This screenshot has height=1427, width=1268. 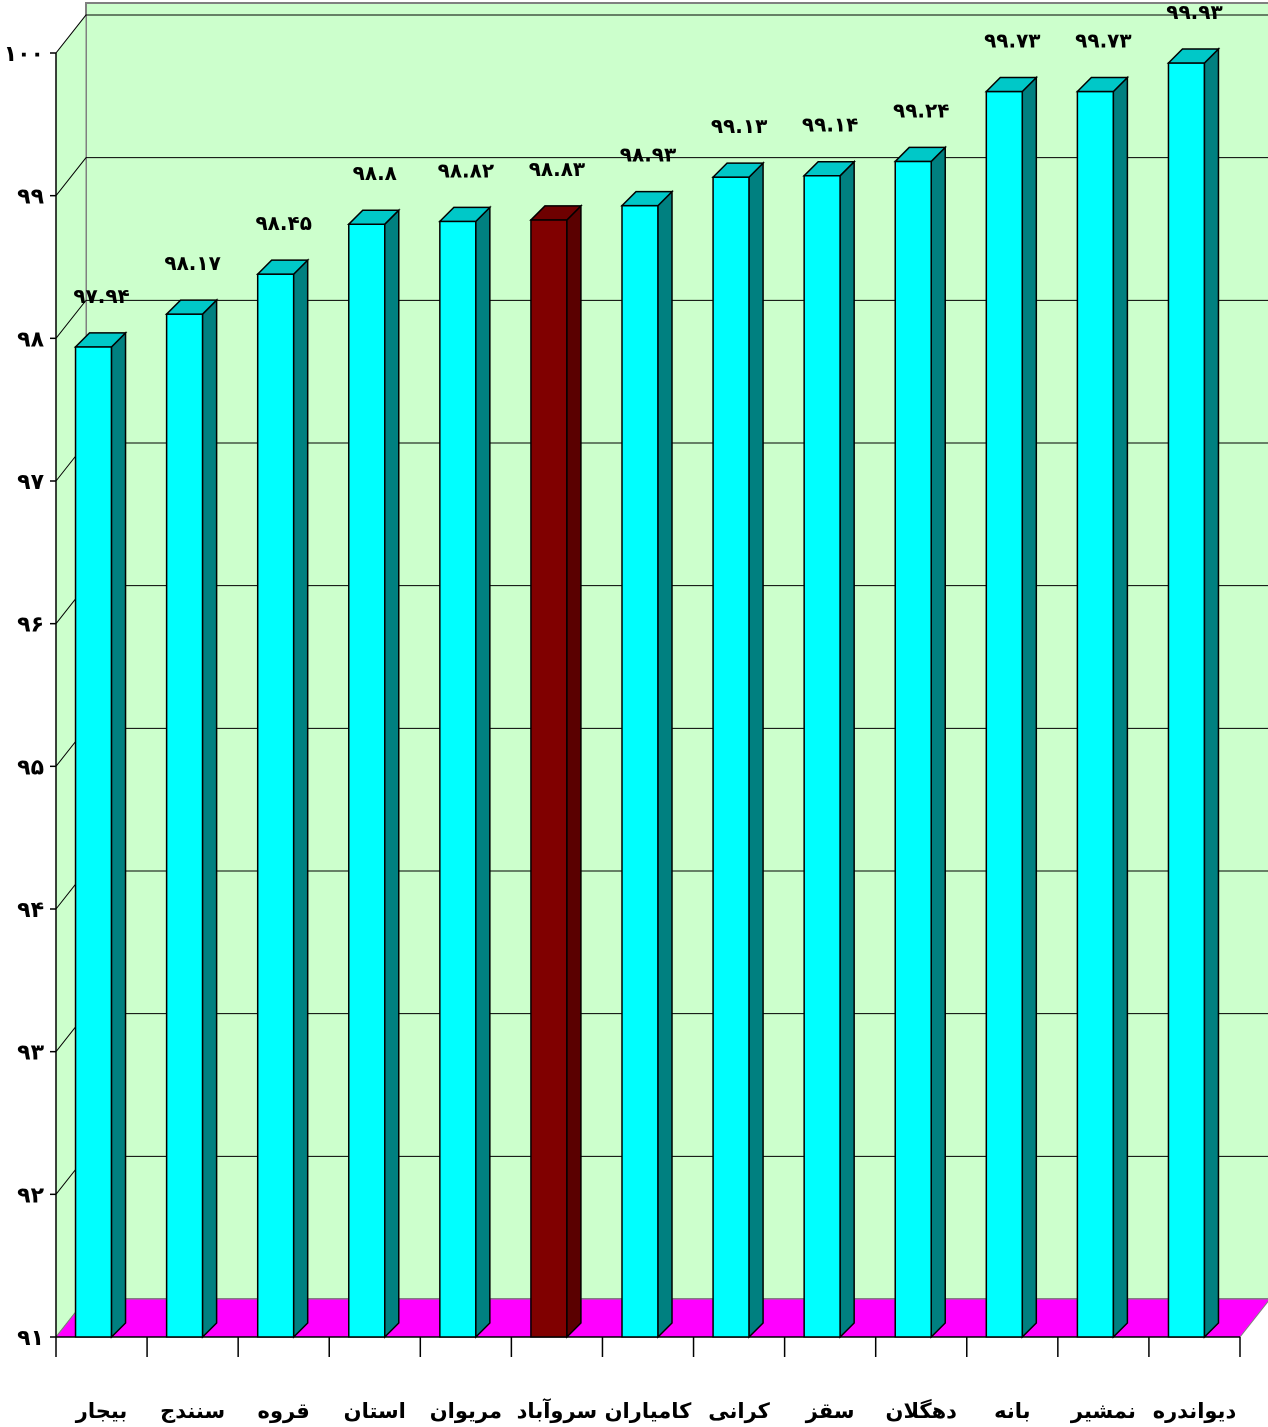 What do you see at coordinates (24, 54) in the screenshot?
I see `y-tick-label: ۱۰۰` at bounding box center [24, 54].